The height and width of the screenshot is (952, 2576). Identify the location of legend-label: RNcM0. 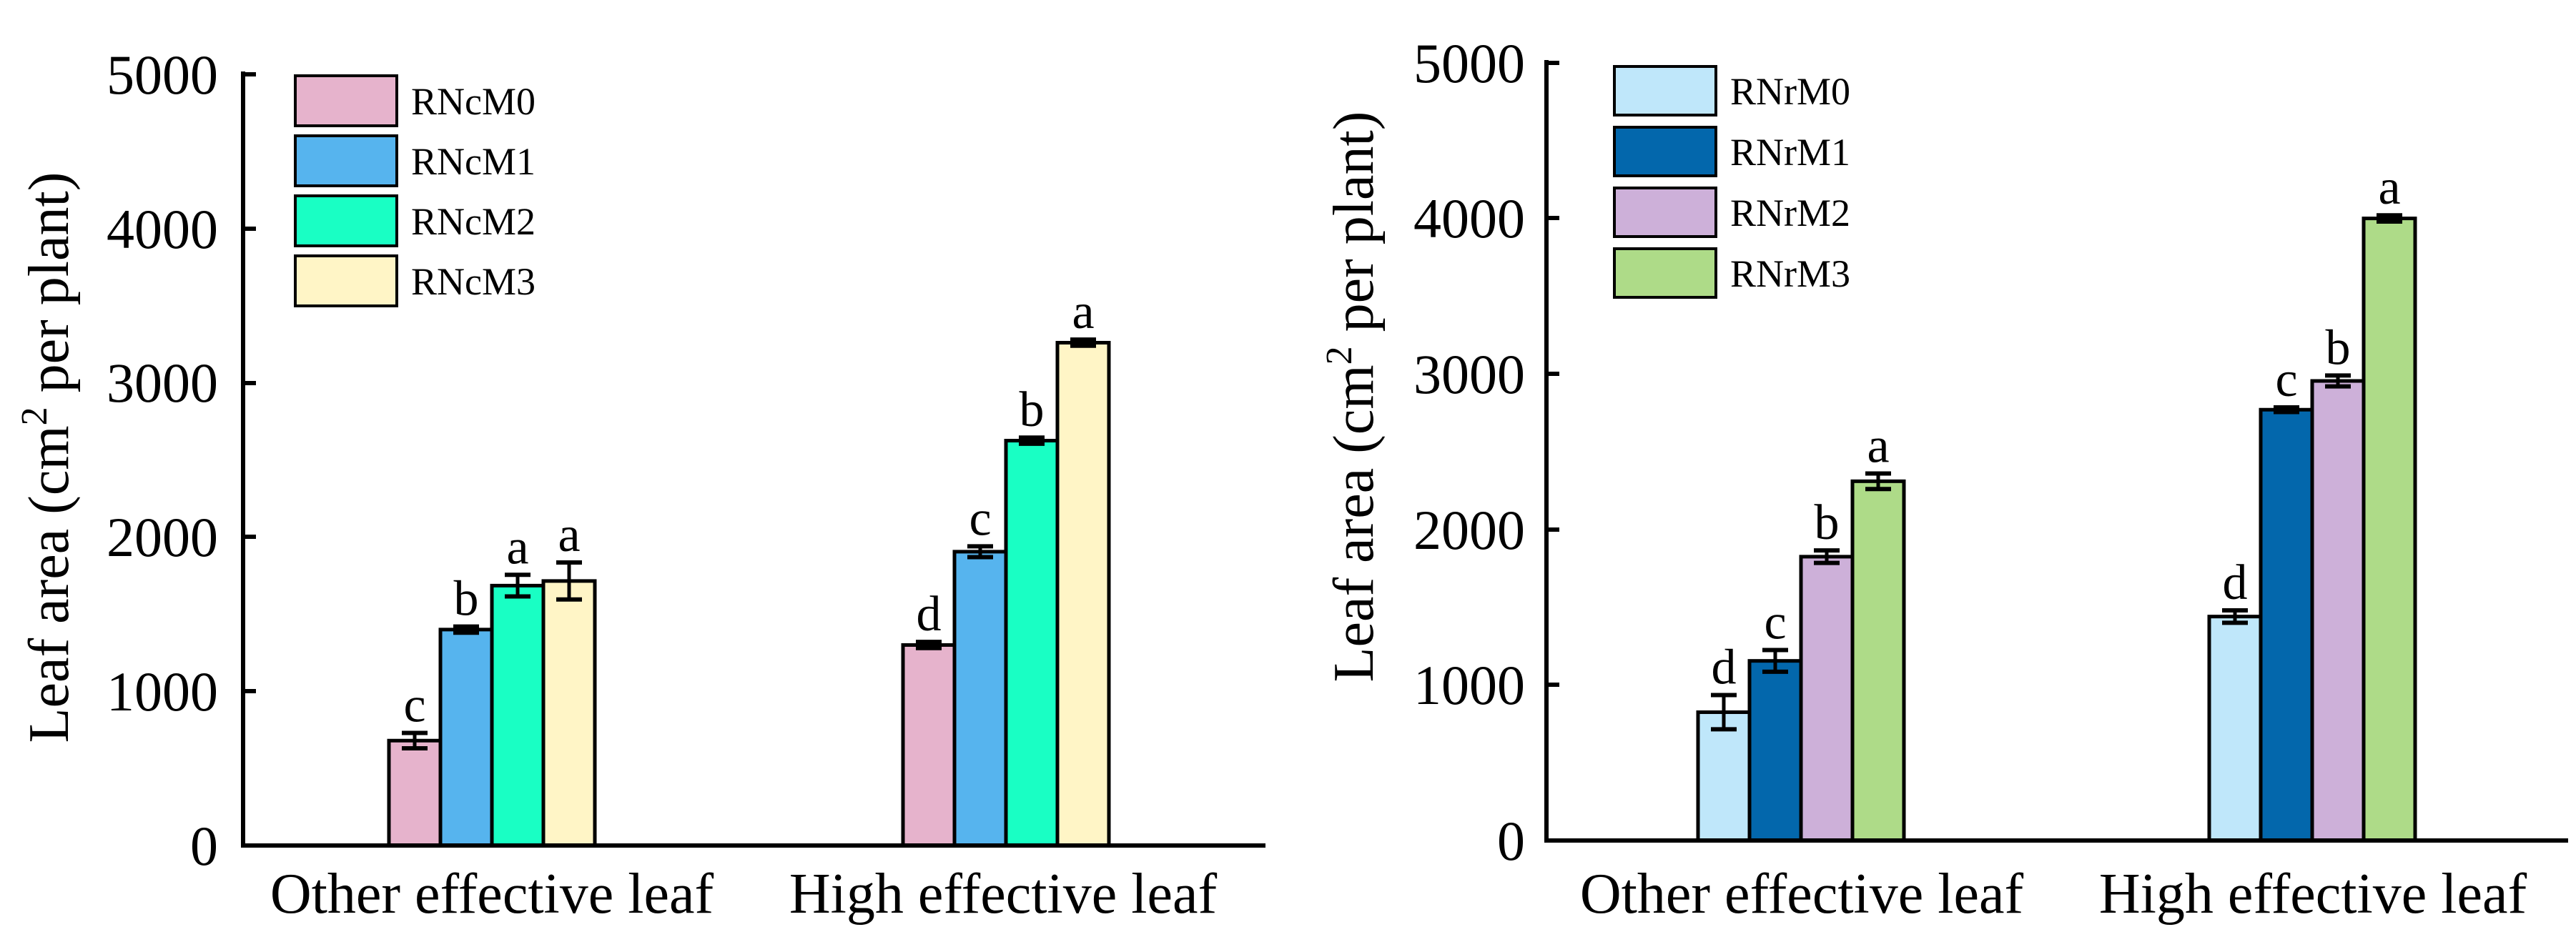
(473, 101).